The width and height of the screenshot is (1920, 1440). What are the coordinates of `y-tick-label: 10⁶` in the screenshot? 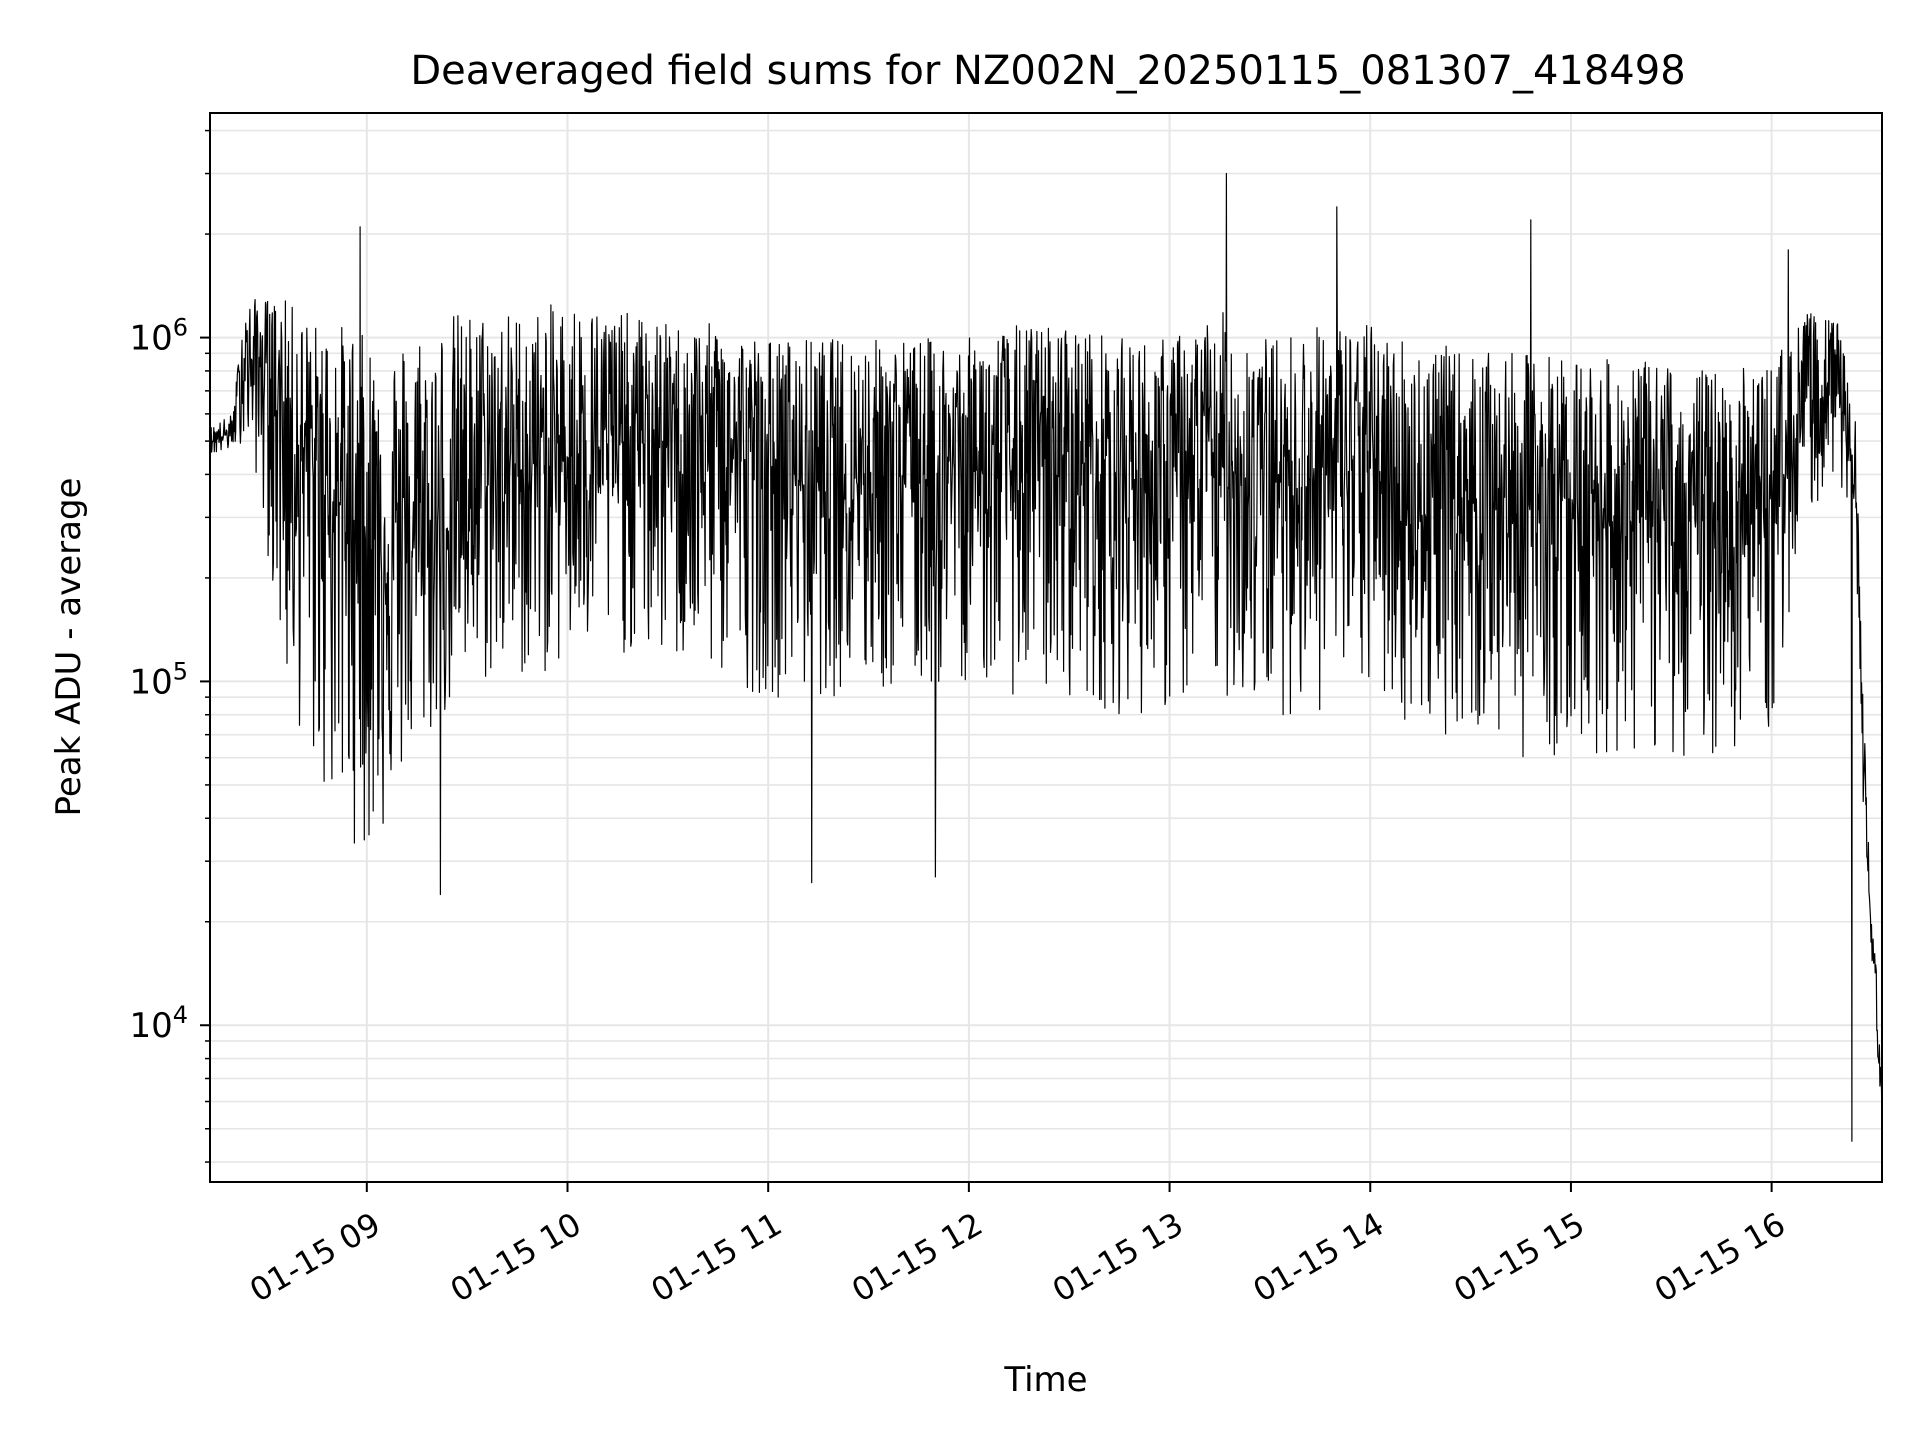 It's located at (158, 336).